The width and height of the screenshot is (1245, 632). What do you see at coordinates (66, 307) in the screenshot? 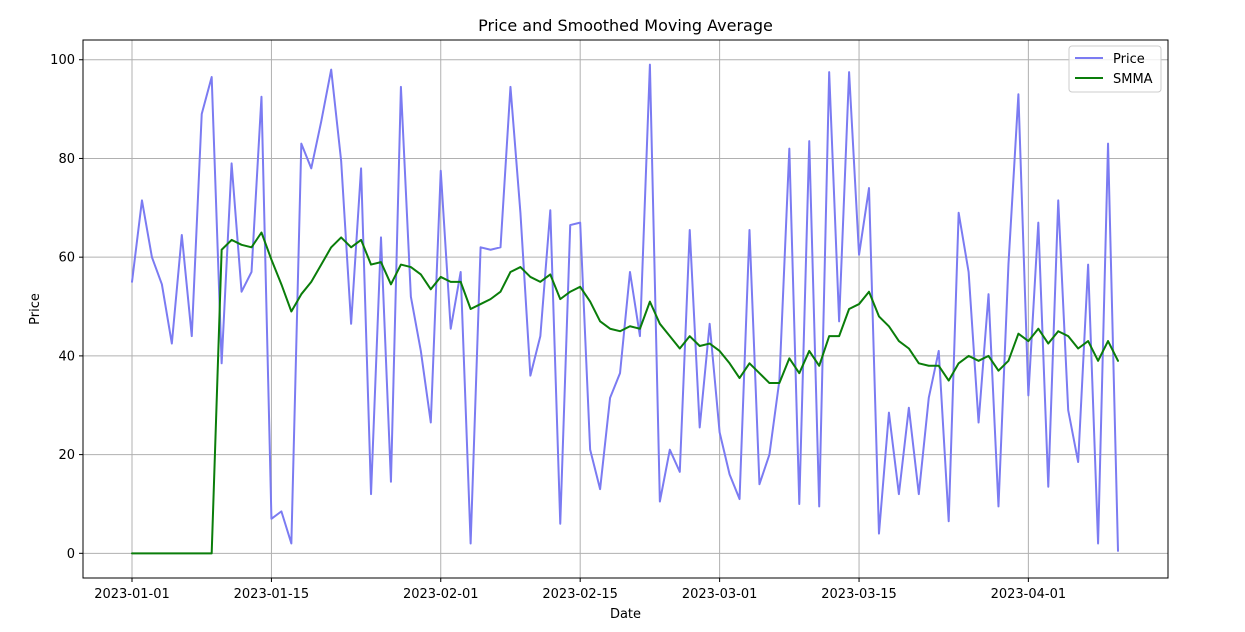
I see `y-axis-ticks: 0 20 40 60 80 100` at bounding box center [66, 307].